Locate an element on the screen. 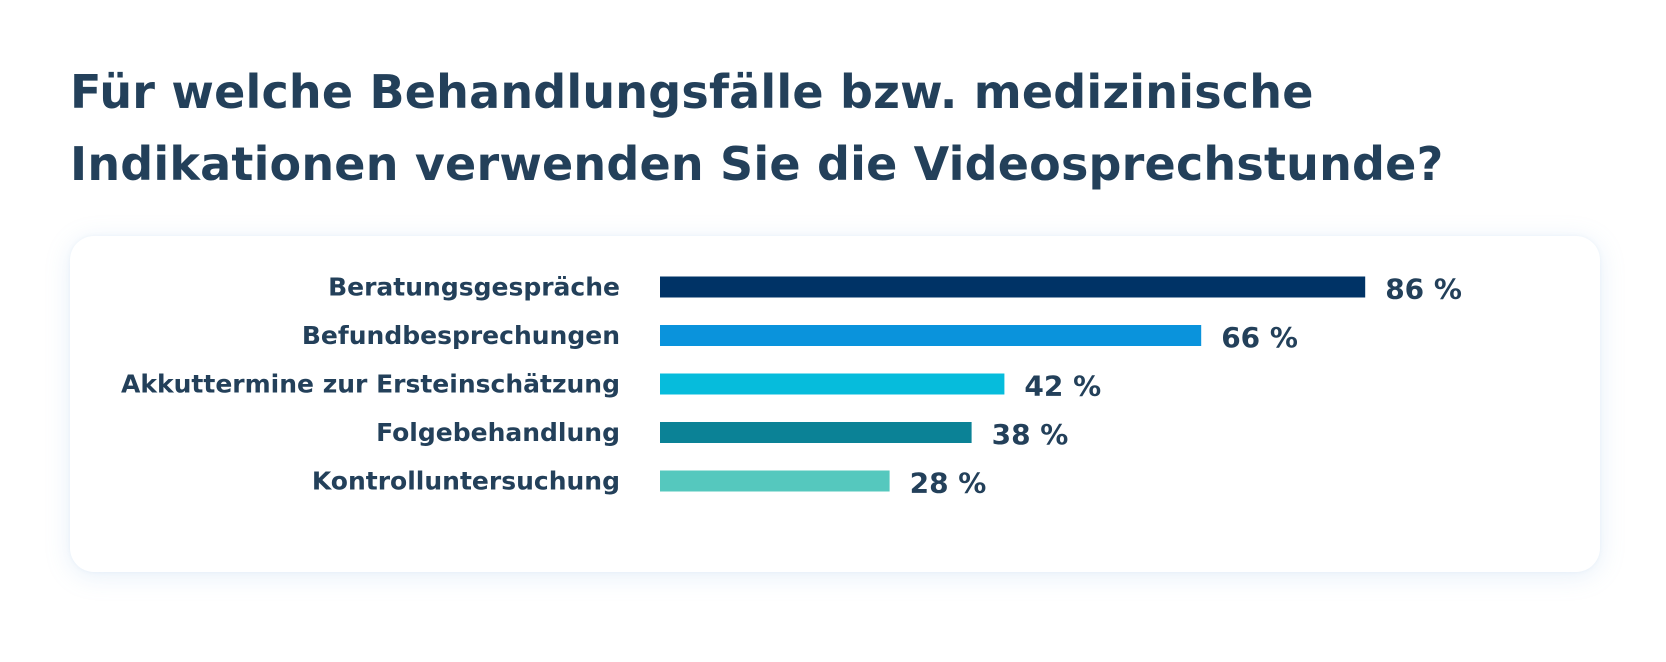 This screenshot has width=1666, height=662. value-label: 42 % is located at coordinates (1062, 386).